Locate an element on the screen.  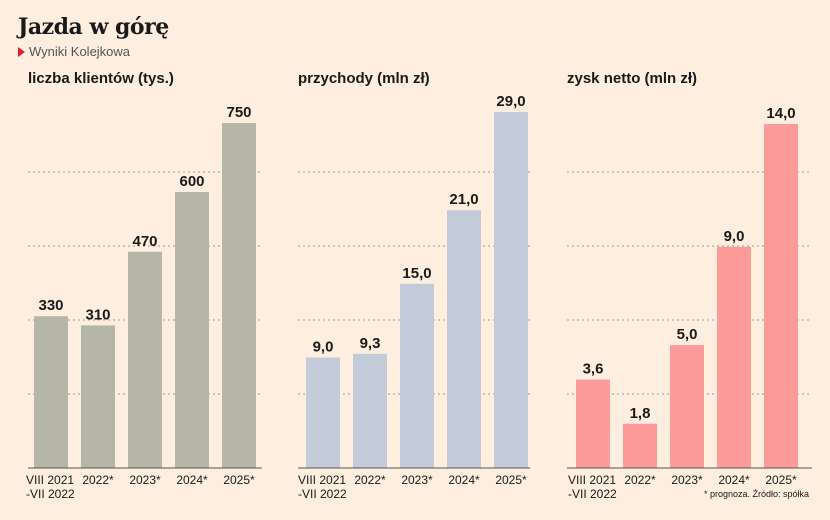
value-label-clients-2: 470 is located at coordinates (144, 241).